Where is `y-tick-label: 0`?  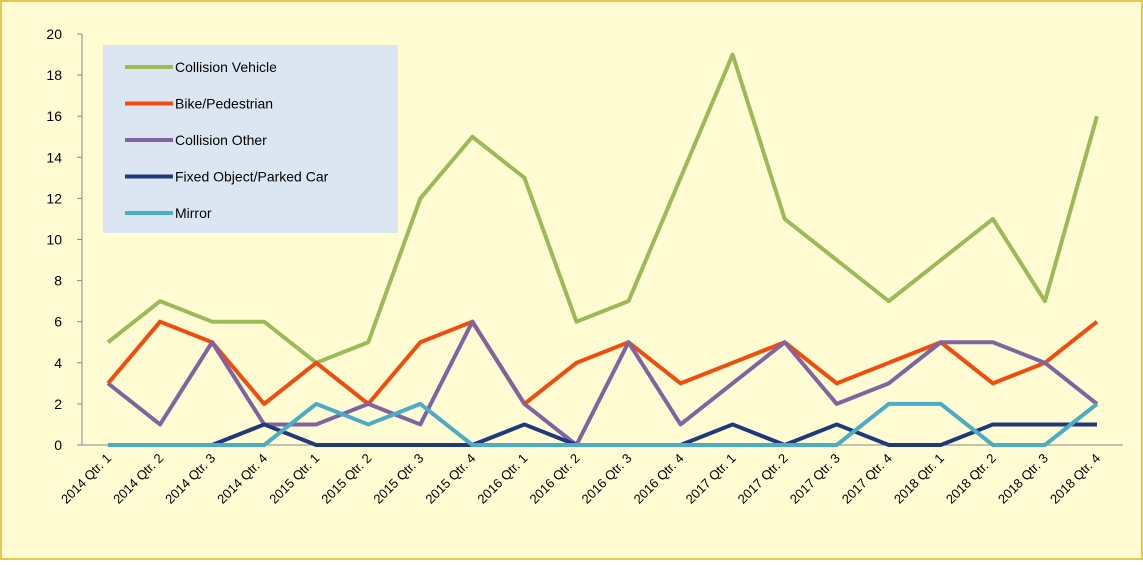
y-tick-label: 0 is located at coordinates (58, 445).